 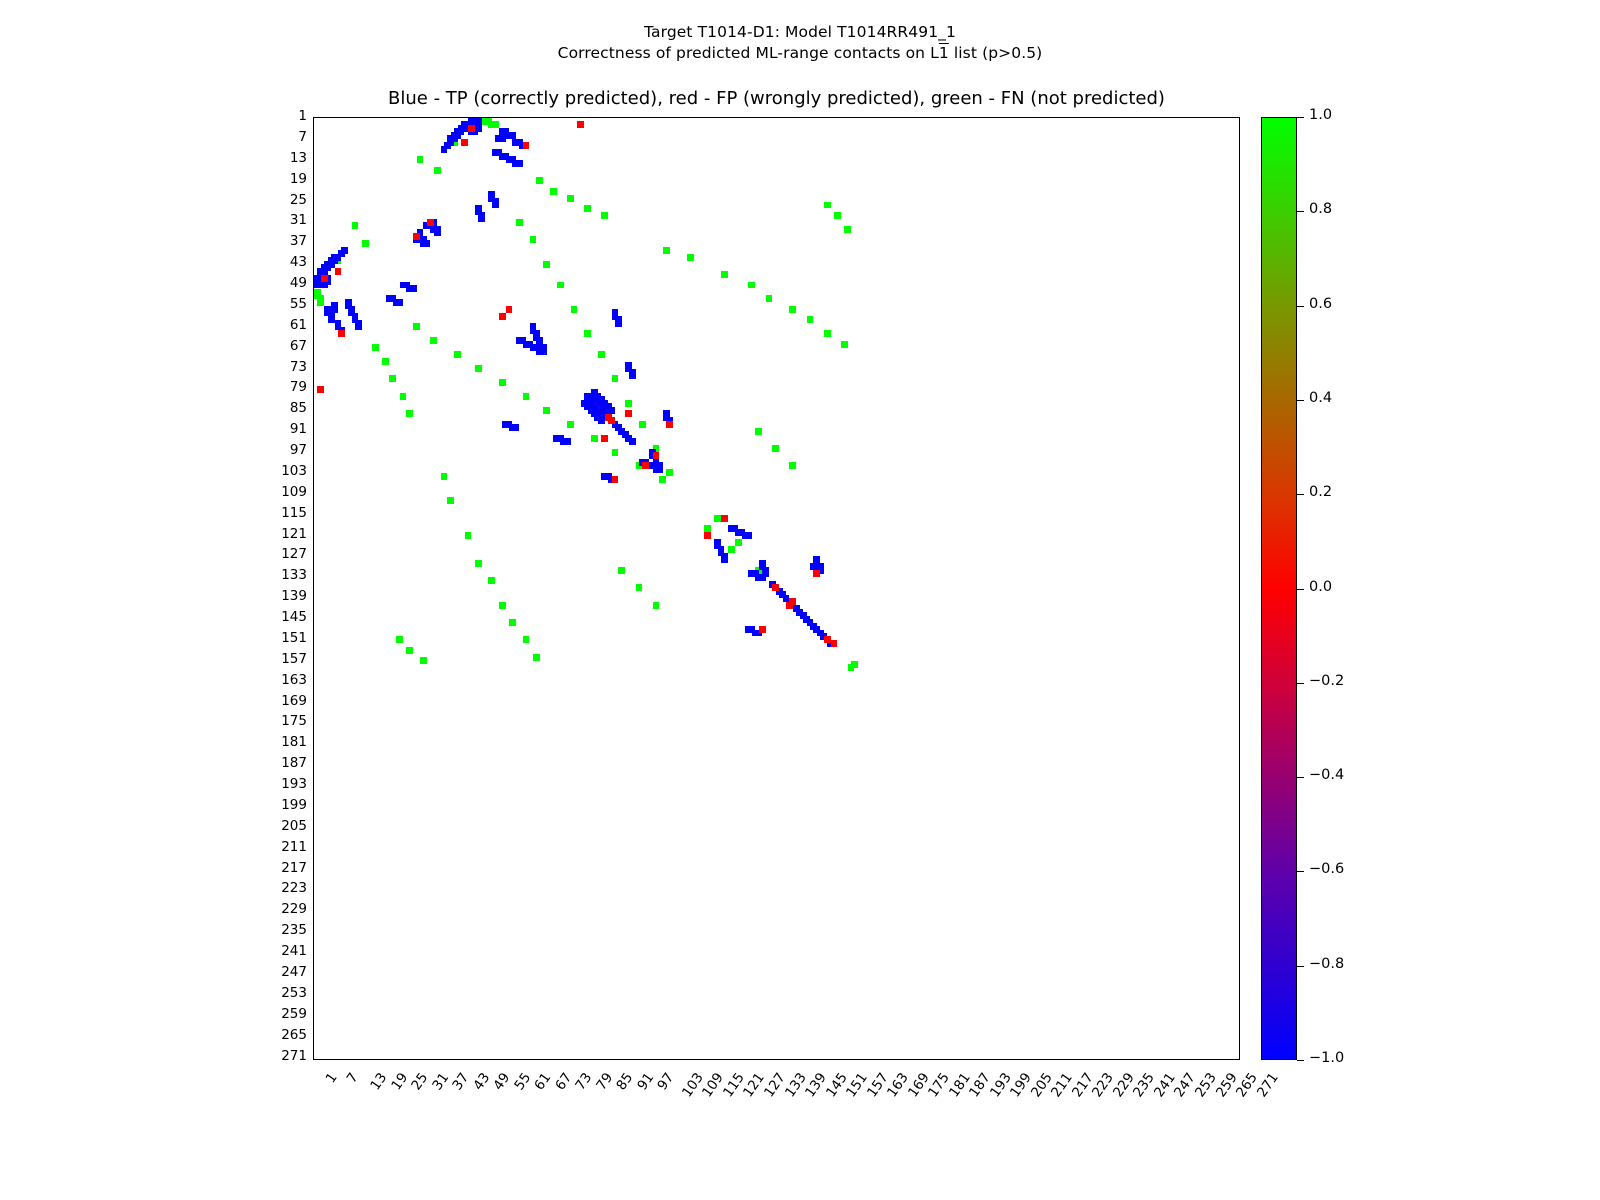 I want to click on y-tick-label: 253, so click(x=294, y=992).